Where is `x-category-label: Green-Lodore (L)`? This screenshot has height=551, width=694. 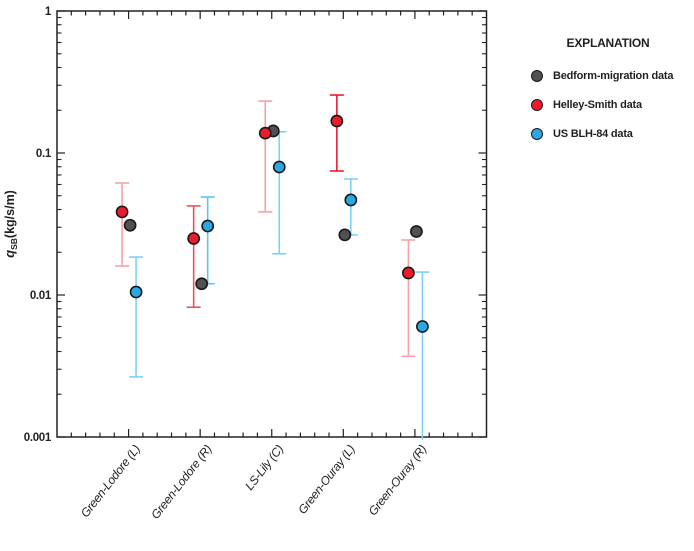 x-category-label: Green-Lodore (L) is located at coordinates (110, 481).